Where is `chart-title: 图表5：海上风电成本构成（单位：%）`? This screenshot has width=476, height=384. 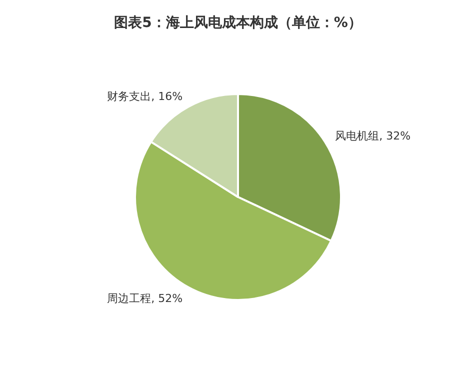 chart-title: 图表5：海上风电成本构成（单位：%） is located at coordinates (238, 23).